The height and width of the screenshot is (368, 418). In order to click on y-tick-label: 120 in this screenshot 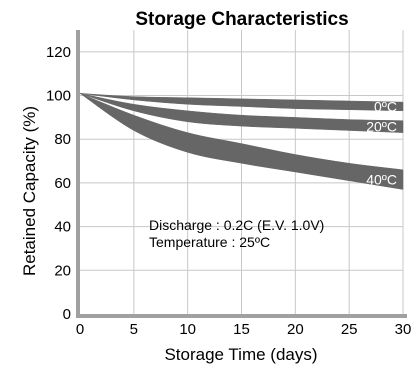, I will do `click(58, 52)`.